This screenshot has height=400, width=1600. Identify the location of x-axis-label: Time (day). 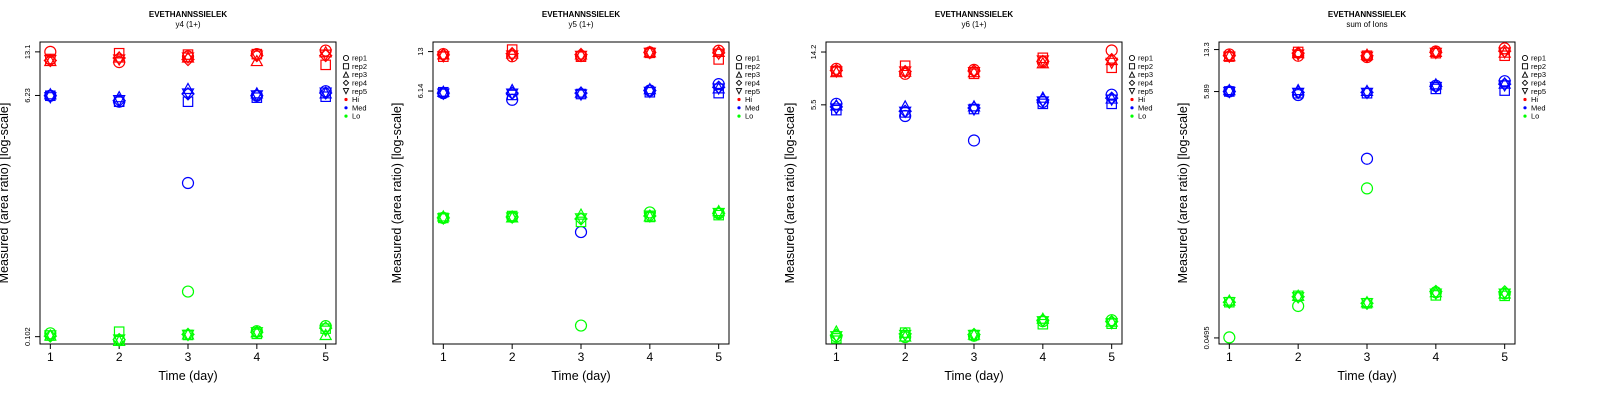
(1366, 376).